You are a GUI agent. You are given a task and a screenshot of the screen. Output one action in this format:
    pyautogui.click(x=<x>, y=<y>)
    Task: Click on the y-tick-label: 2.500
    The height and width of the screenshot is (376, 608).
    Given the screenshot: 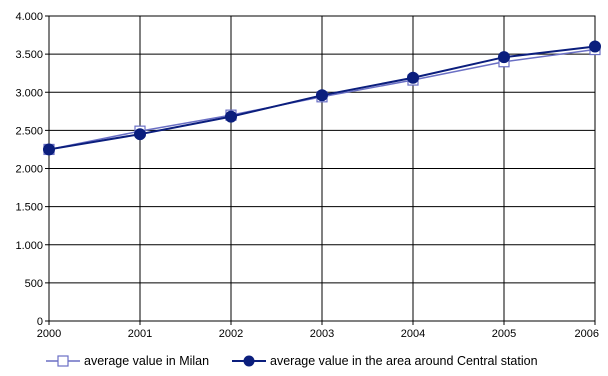 What is the action you would take?
    pyautogui.click(x=29, y=131)
    